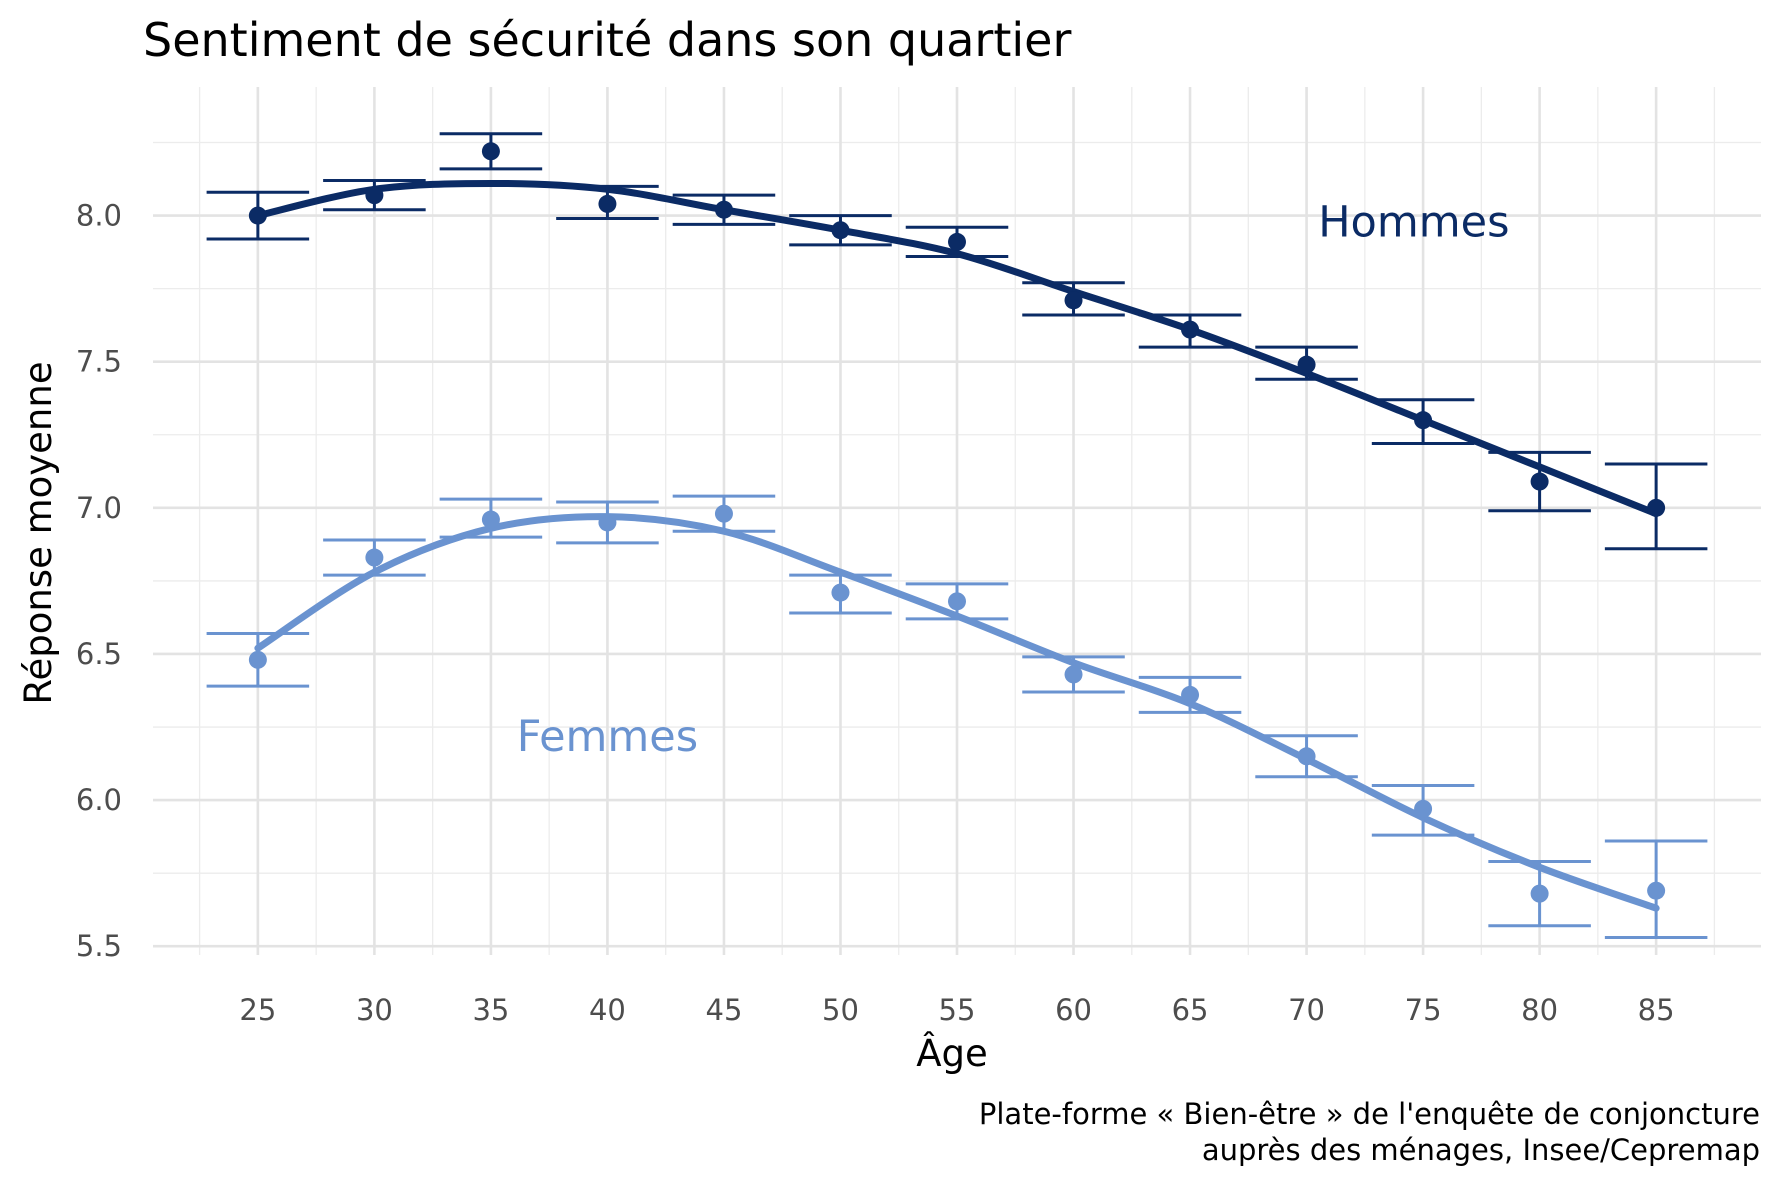 The height and width of the screenshot is (1181, 1771). Describe the element at coordinates (1656, 1010) in the screenshot. I see `x-tick-label: 85` at that location.